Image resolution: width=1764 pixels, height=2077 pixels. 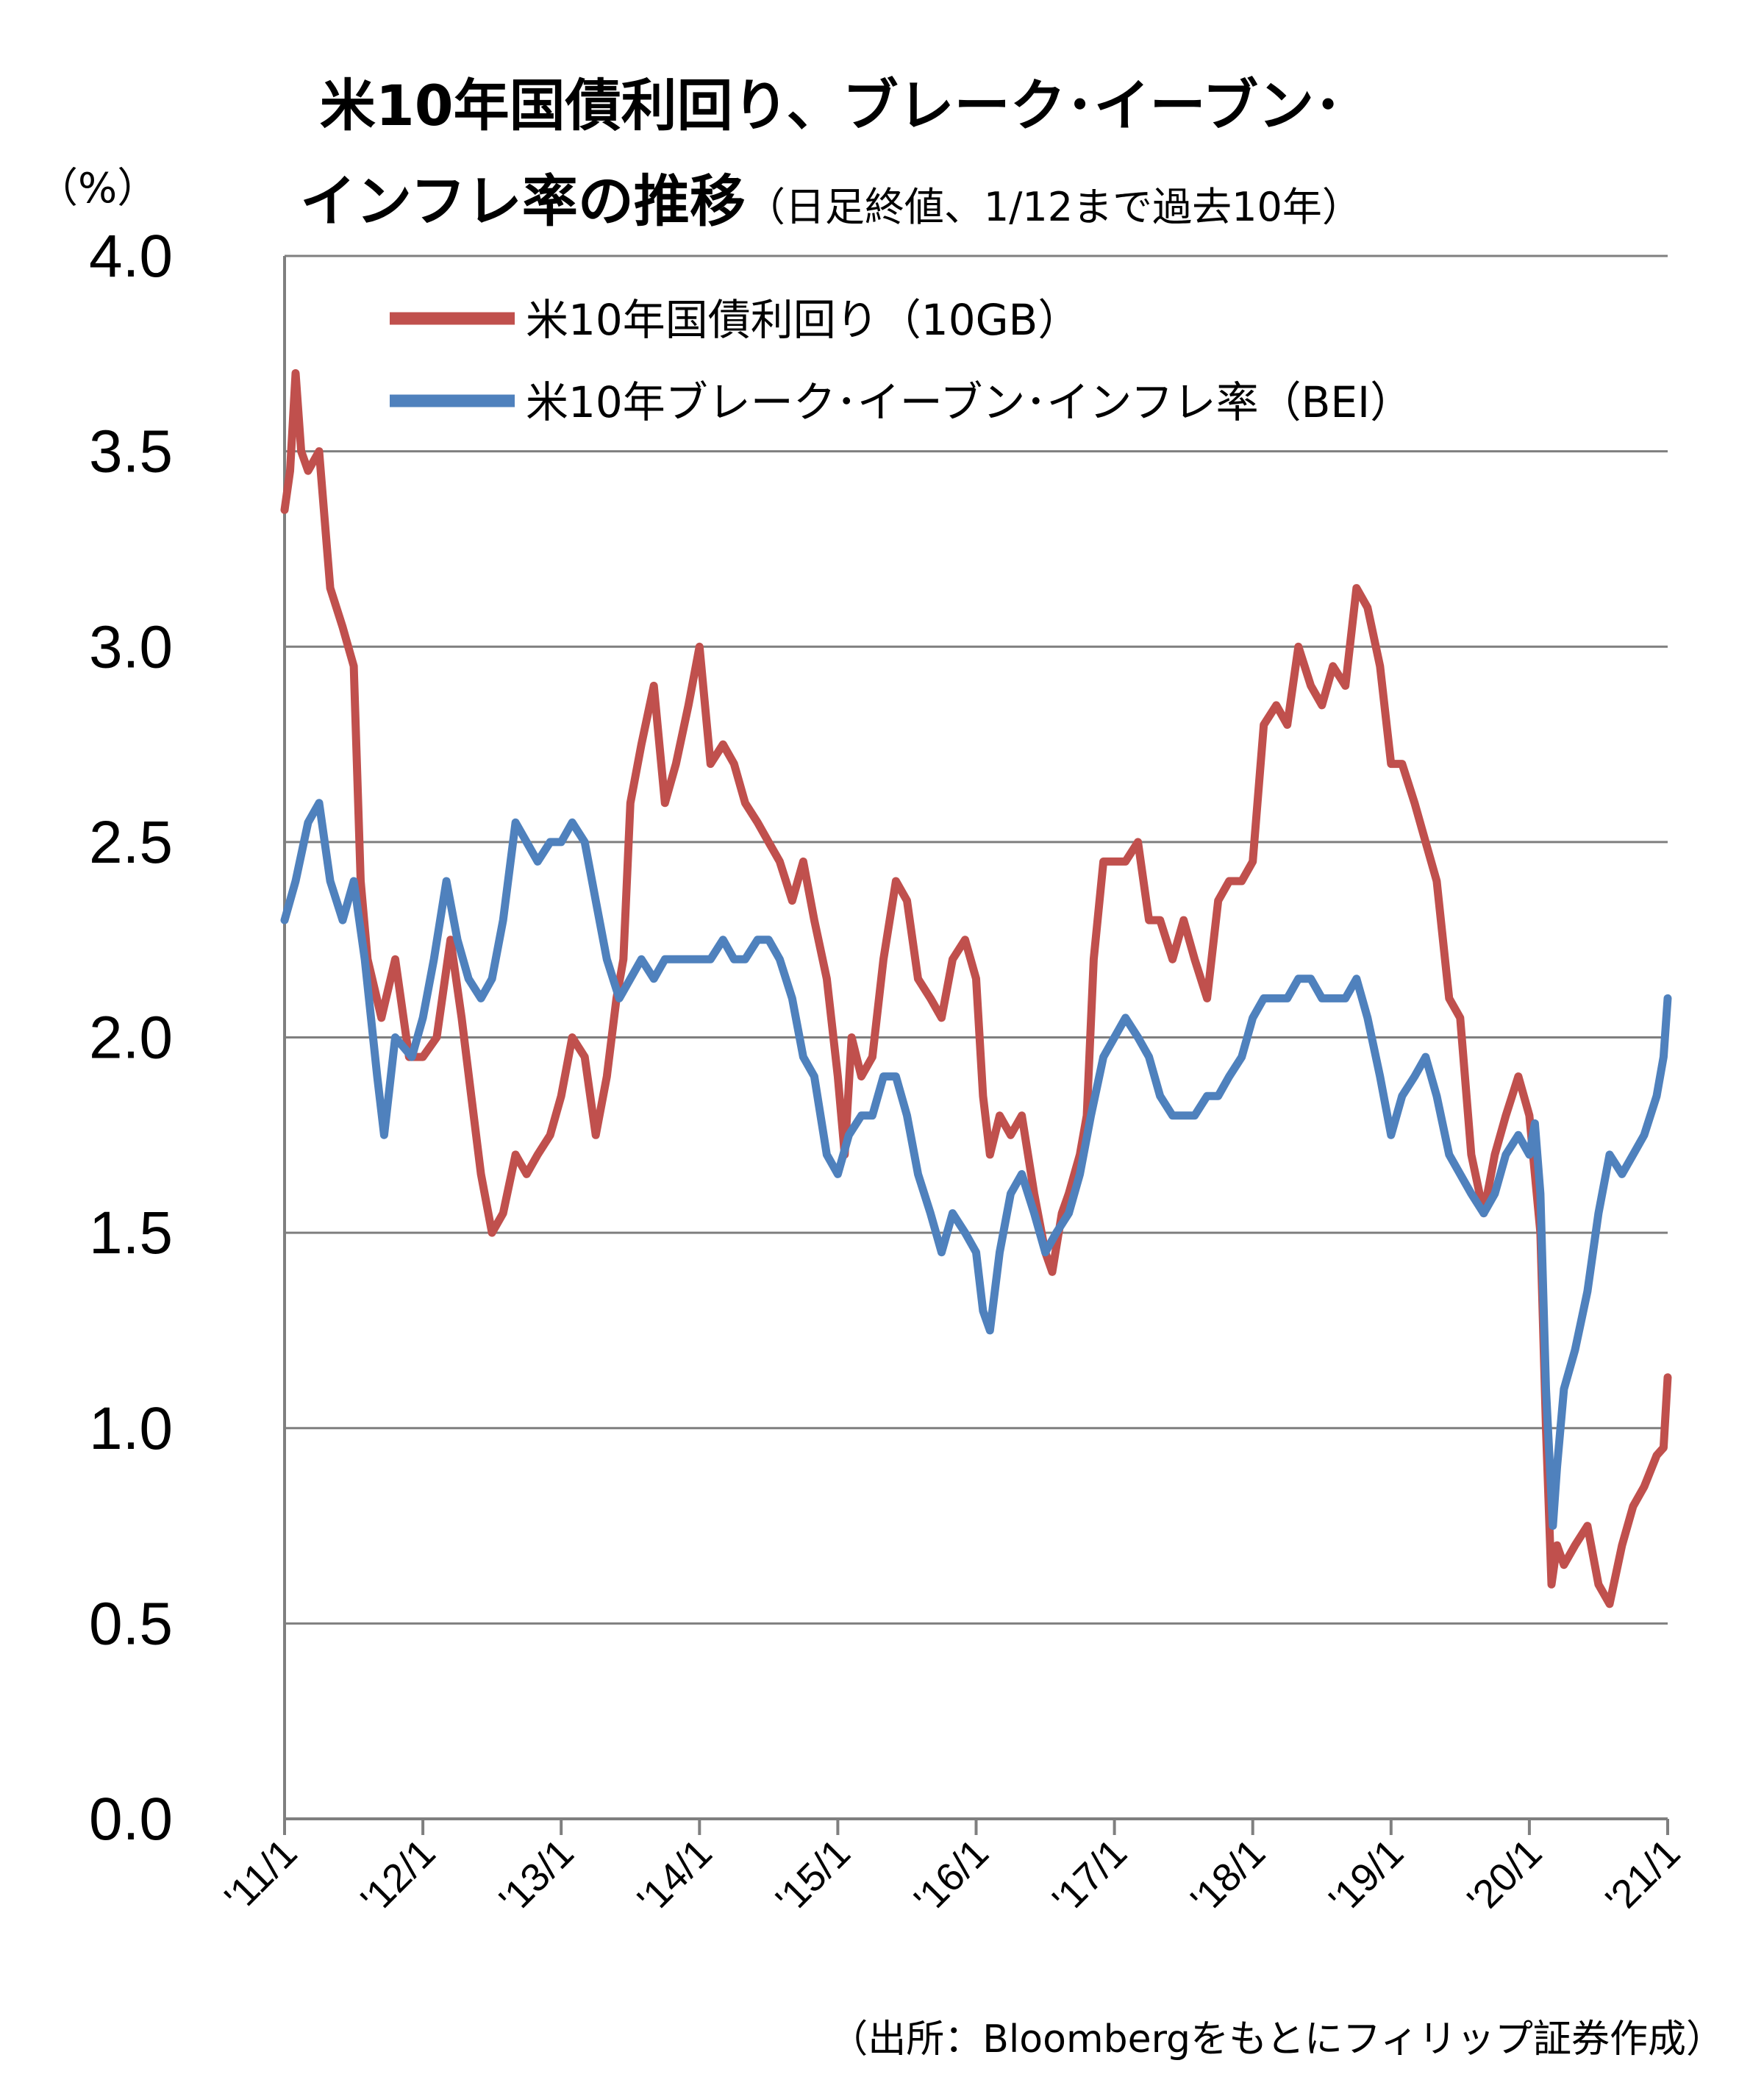 What do you see at coordinates (523, 201) in the screenshot?
I see `chart-title-line2: インフレ率の推移` at bounding box center [523, 201].